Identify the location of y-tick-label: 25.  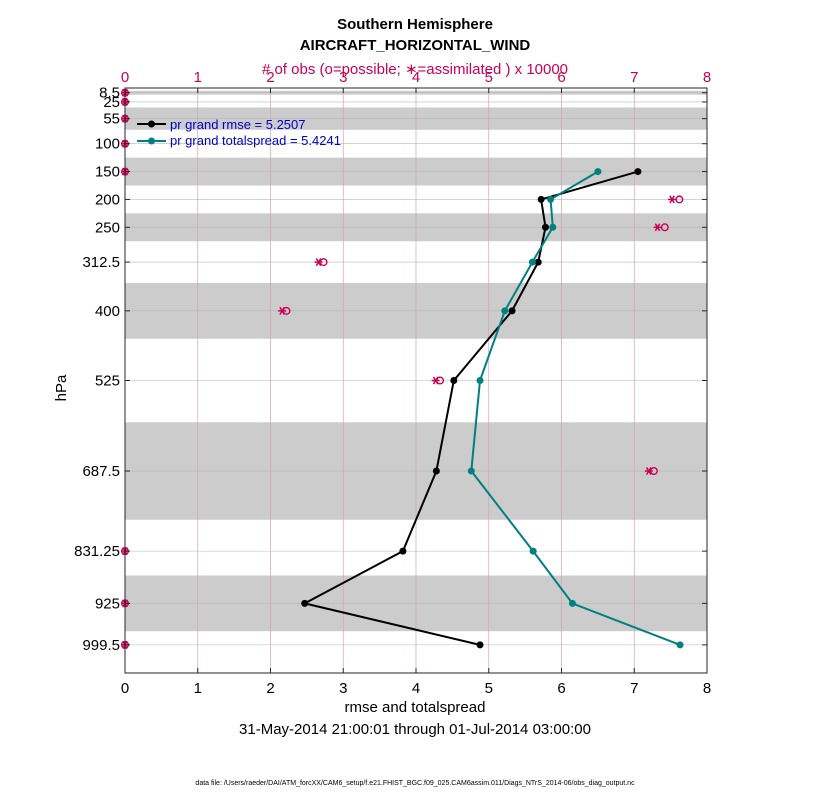
(111, 102).